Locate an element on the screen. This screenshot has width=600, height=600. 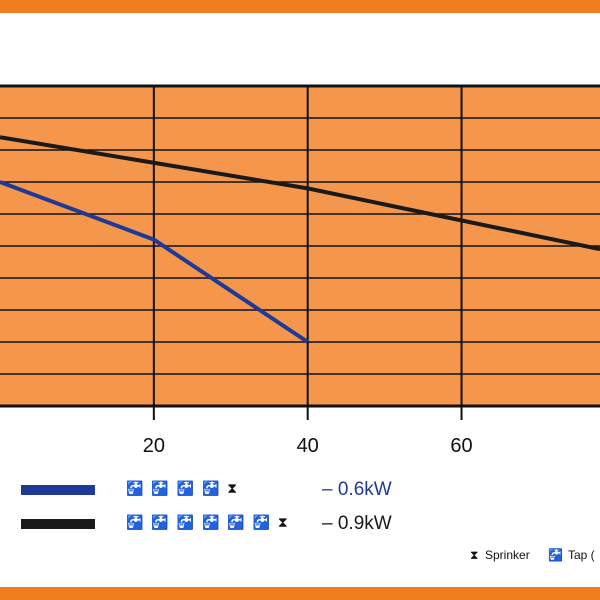
top-frame-bar is located at coordinates (300, 6).